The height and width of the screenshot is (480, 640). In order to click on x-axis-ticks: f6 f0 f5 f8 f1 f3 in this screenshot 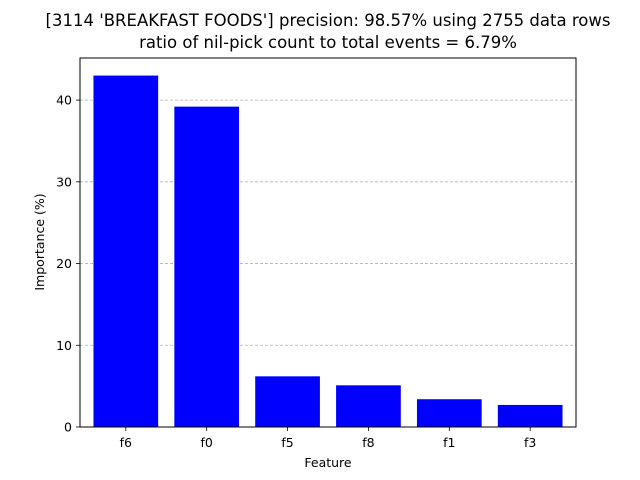, I will do `click(328, 438)`.